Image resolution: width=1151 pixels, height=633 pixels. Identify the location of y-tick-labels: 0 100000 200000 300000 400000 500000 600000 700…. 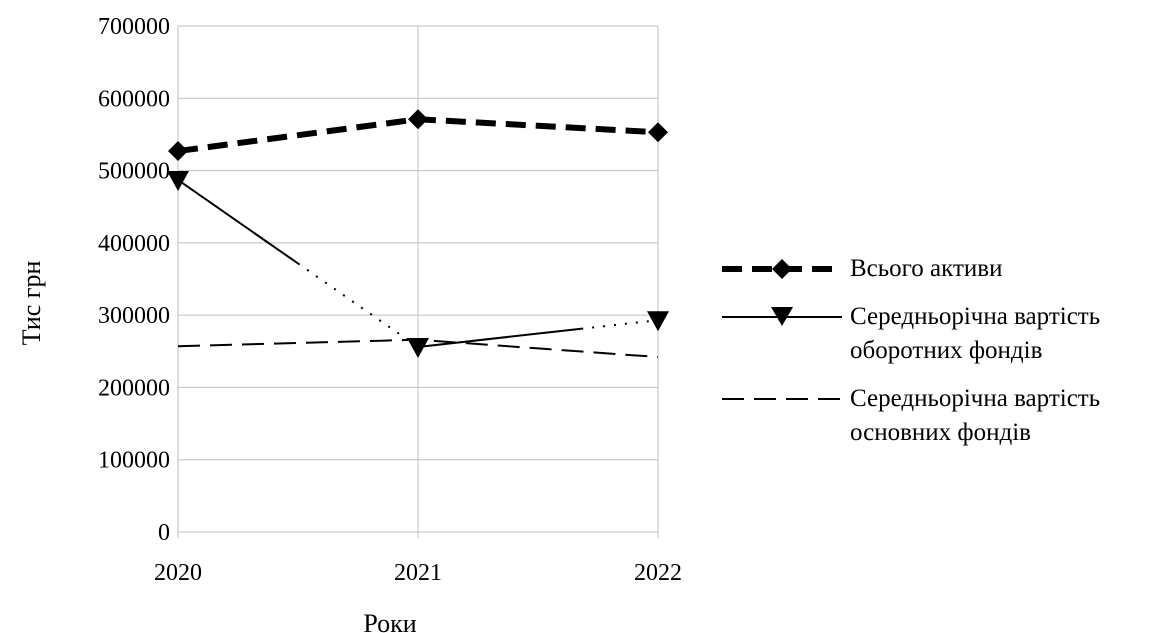
(134, 280).